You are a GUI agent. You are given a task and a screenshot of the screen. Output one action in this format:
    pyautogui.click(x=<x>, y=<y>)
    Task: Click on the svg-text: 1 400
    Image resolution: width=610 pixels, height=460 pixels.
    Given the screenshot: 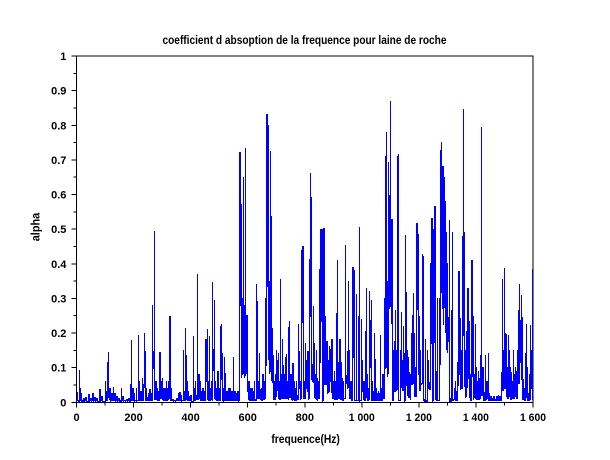 What is the action you would take?
    pyautogui.click(x=476, y=418)
    